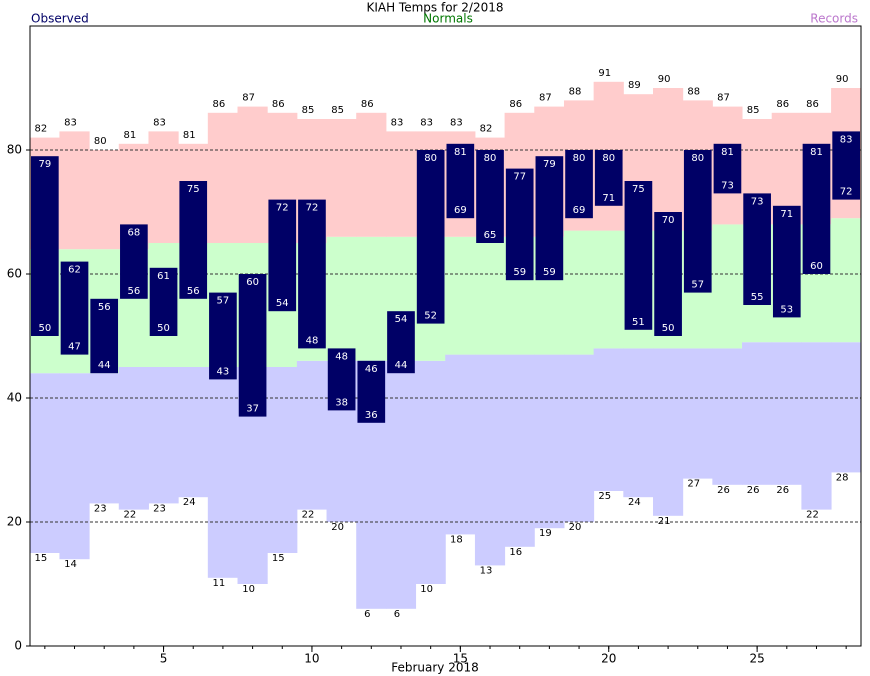  What do you see at coordinates (60, 19) in the screenshot?
I see `legend-entry: Observed` at bounding box center [60, 19].